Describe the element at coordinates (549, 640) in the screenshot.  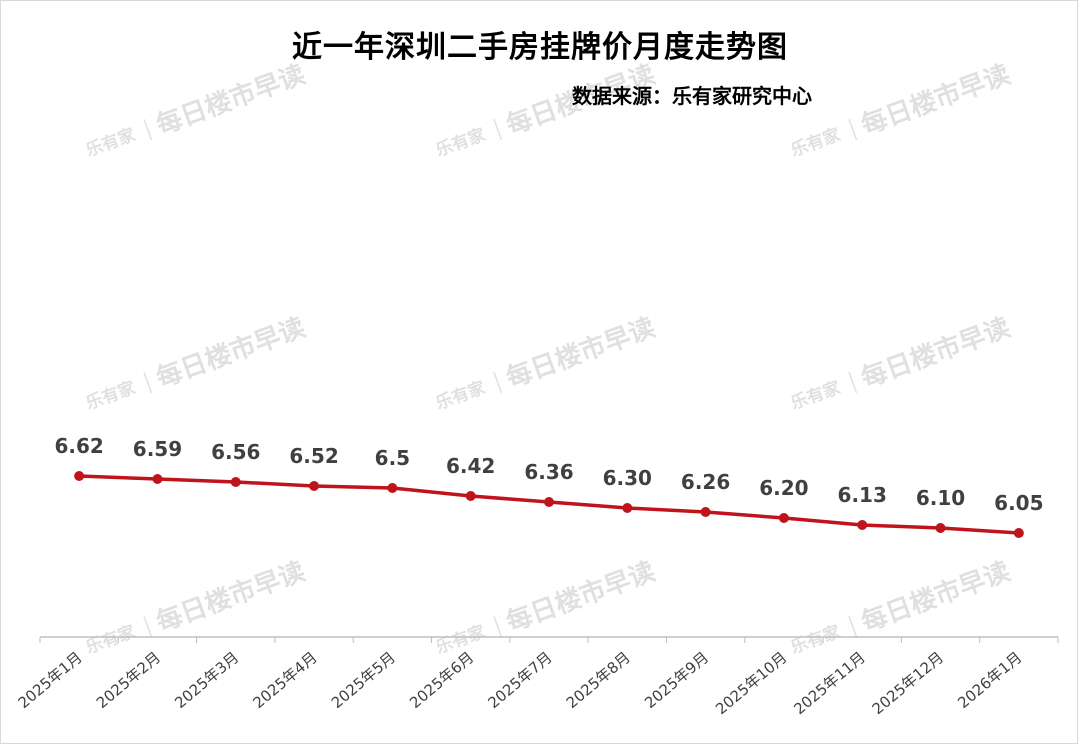
I see `x-axis-ticks` at that location.